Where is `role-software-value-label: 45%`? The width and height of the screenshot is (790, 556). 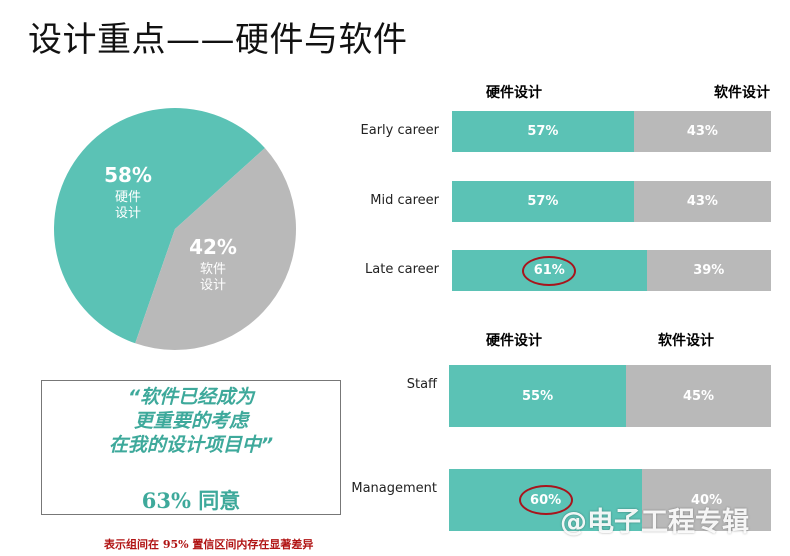 role-software-value-label: 45% is located at coordinates (698, 396).